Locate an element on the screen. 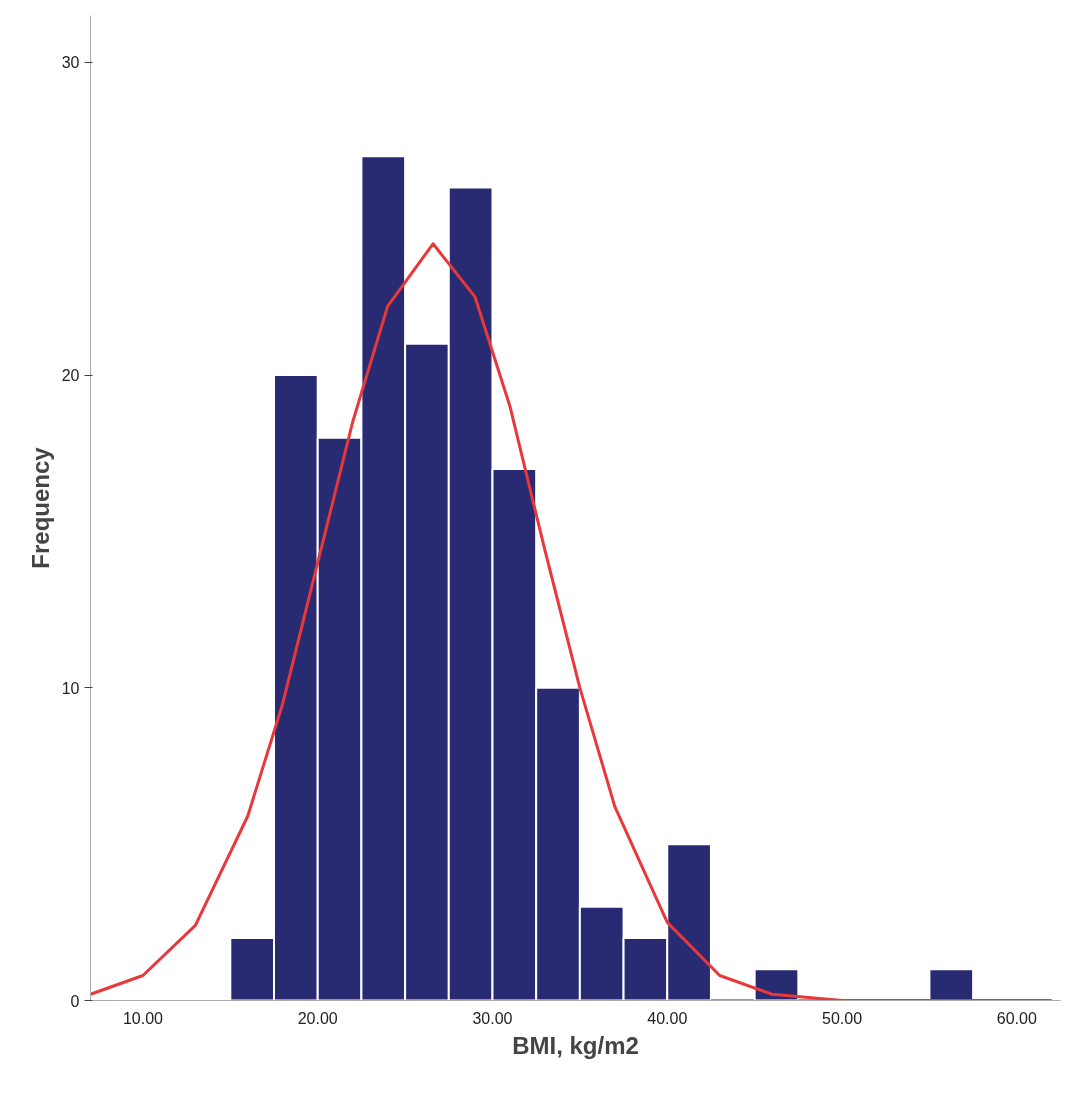 The width and height of the screenshot is (1082, 1101). x-tick-label: 10.00 is located at coordinates (143, 1018).